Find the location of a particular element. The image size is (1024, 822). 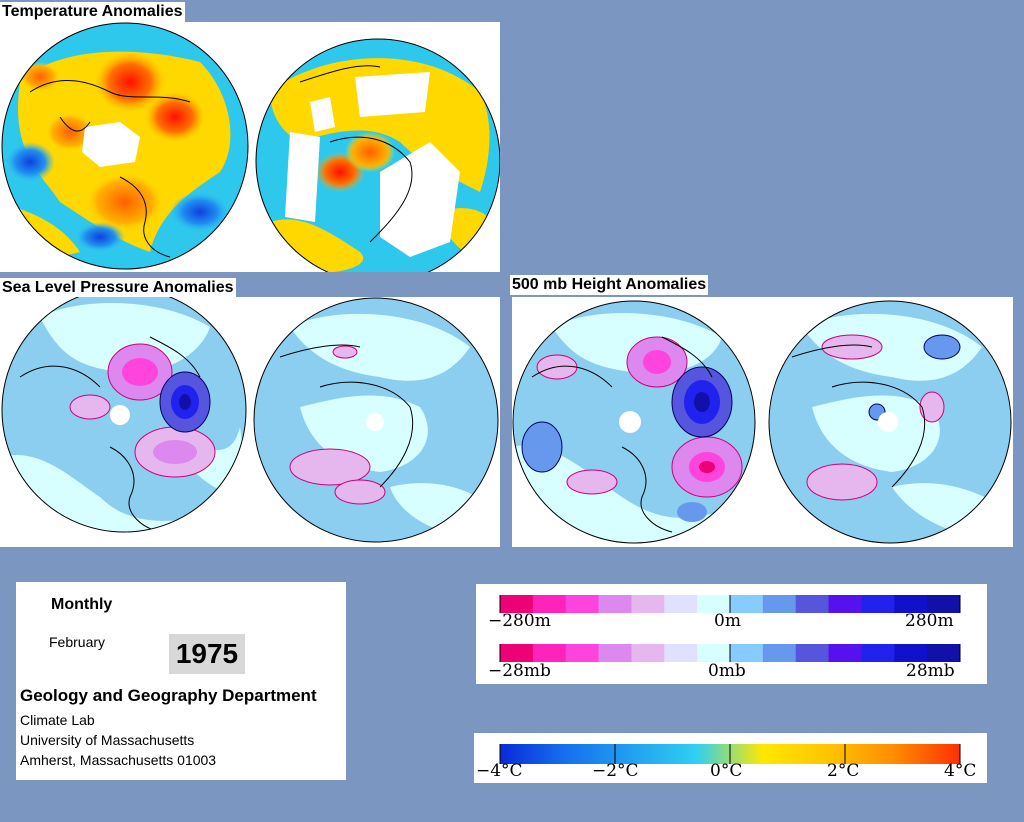

temp-tick-4: 2°C is located at coordinates (843, 771).